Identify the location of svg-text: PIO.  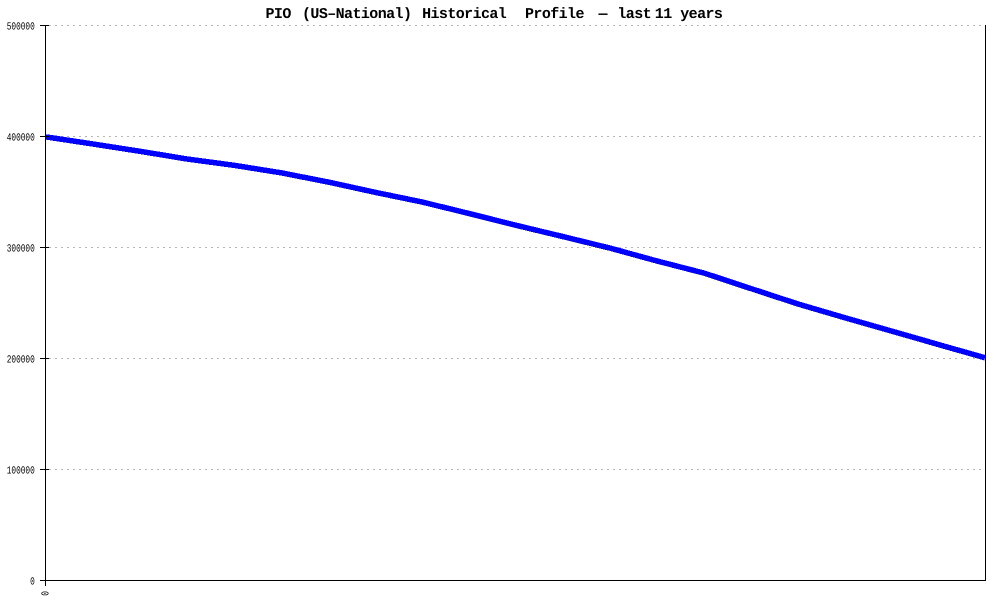
(279, 14).